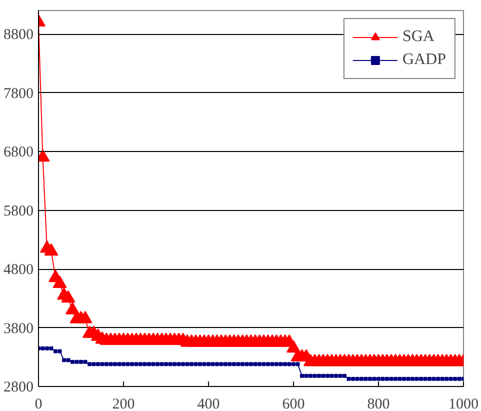 The width and height of the screenshot is (481, 411). Describe the element at coordinates (123, 403) in the screenshot. I see `x-tick-label: 200` at that location.